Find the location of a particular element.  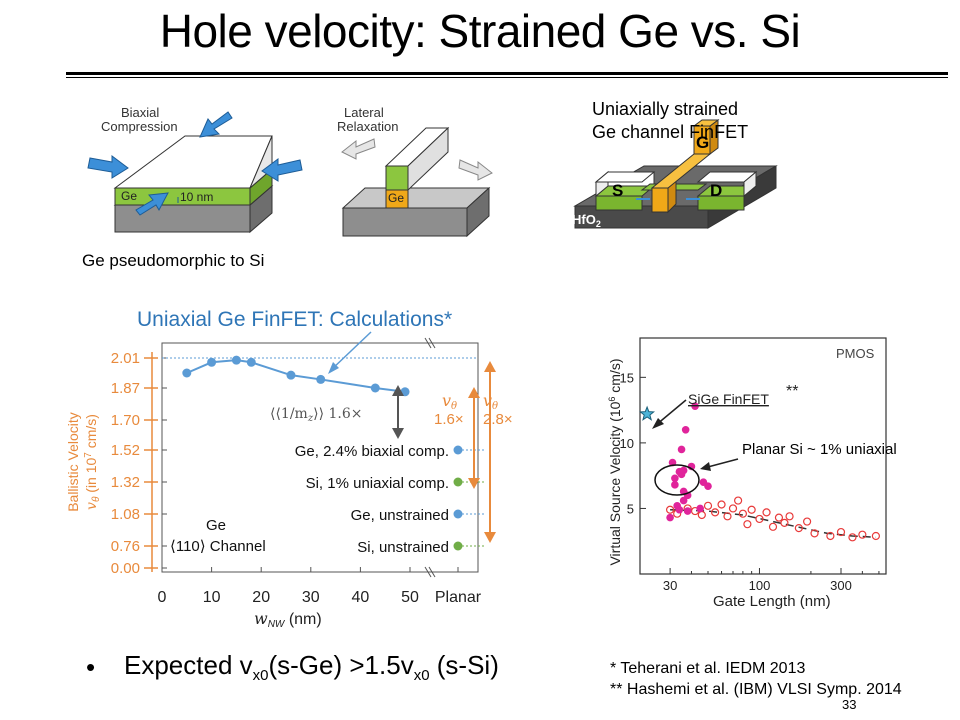

chart1-y-label-symbol: v is located at coordinates (92, 506).